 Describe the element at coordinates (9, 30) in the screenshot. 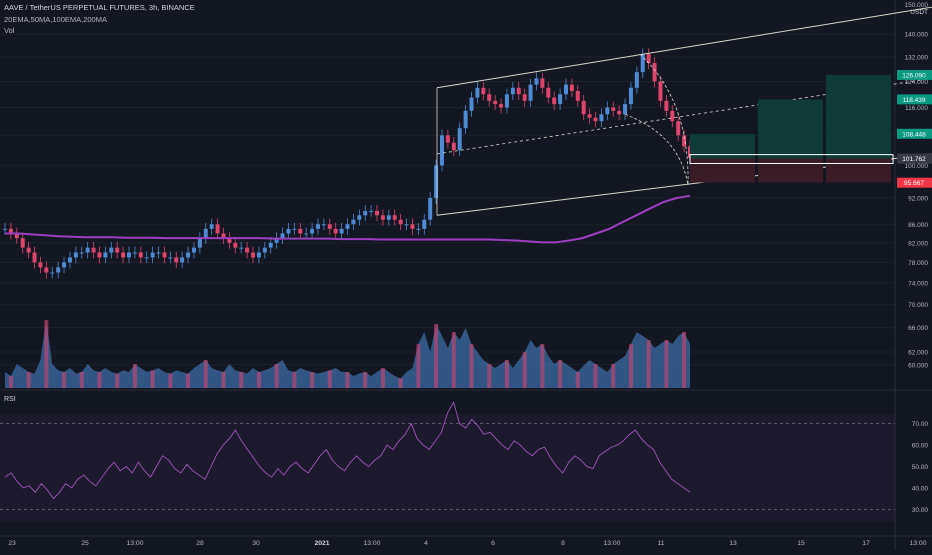

I see `volume-legend: Vol` at that location.